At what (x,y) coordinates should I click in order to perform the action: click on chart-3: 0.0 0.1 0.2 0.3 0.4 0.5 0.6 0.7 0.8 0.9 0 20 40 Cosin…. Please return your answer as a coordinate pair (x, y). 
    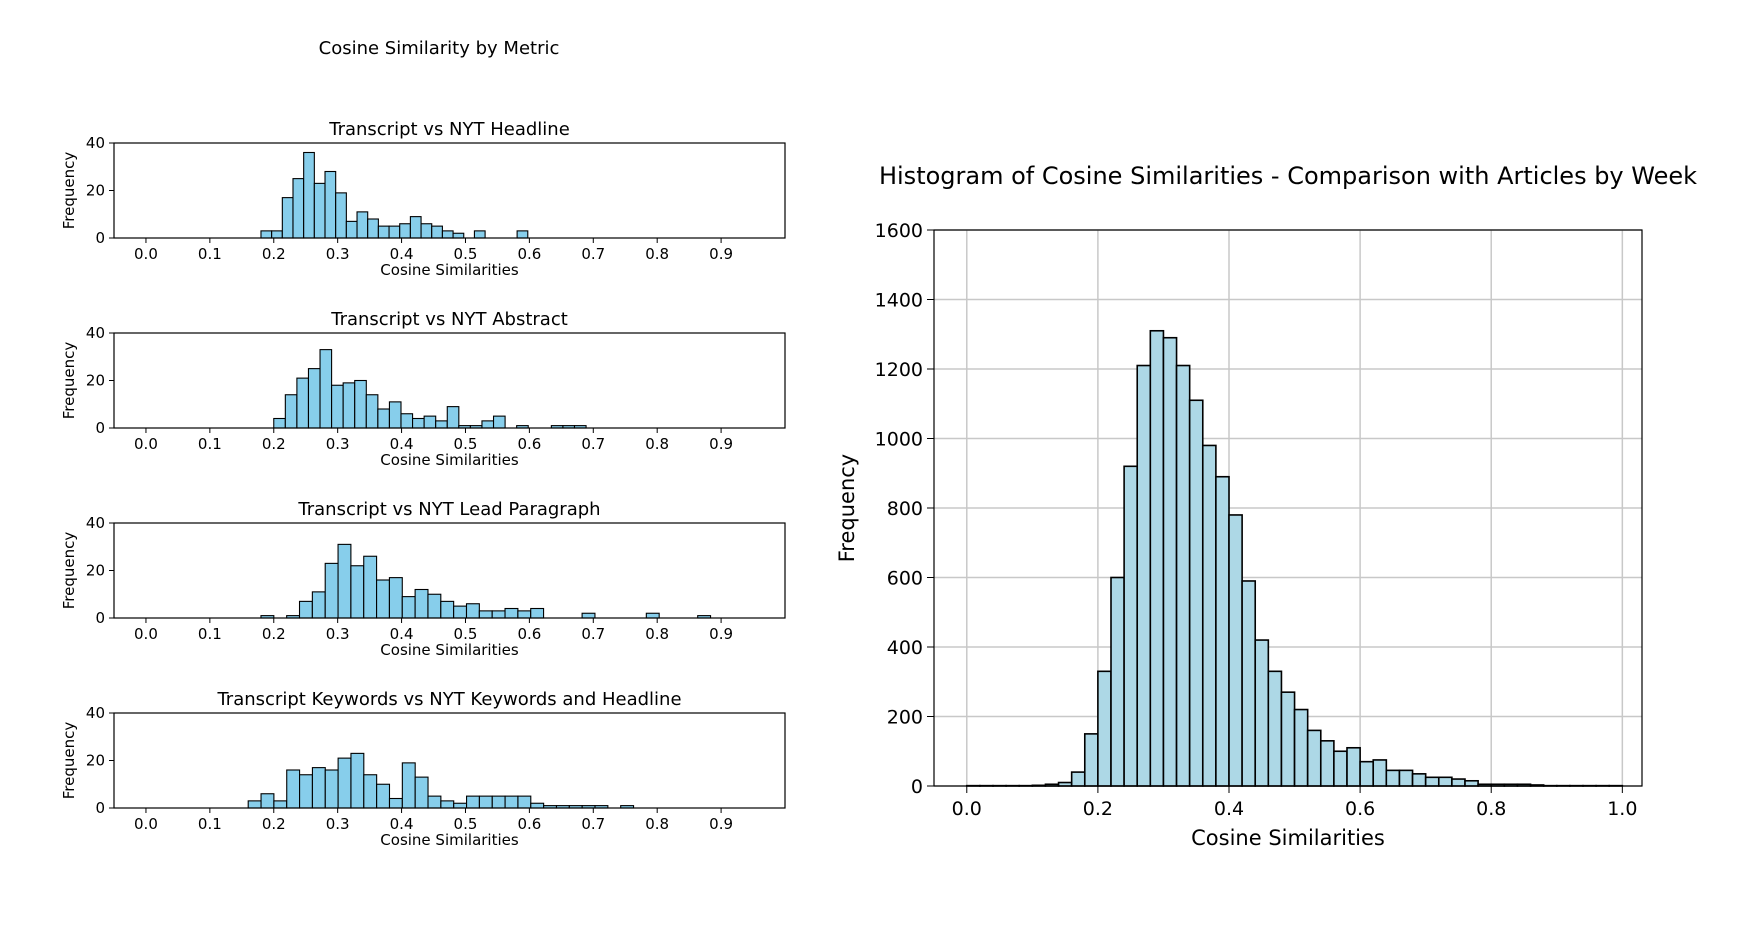
    Looking at the image, I should click on (423, 579).